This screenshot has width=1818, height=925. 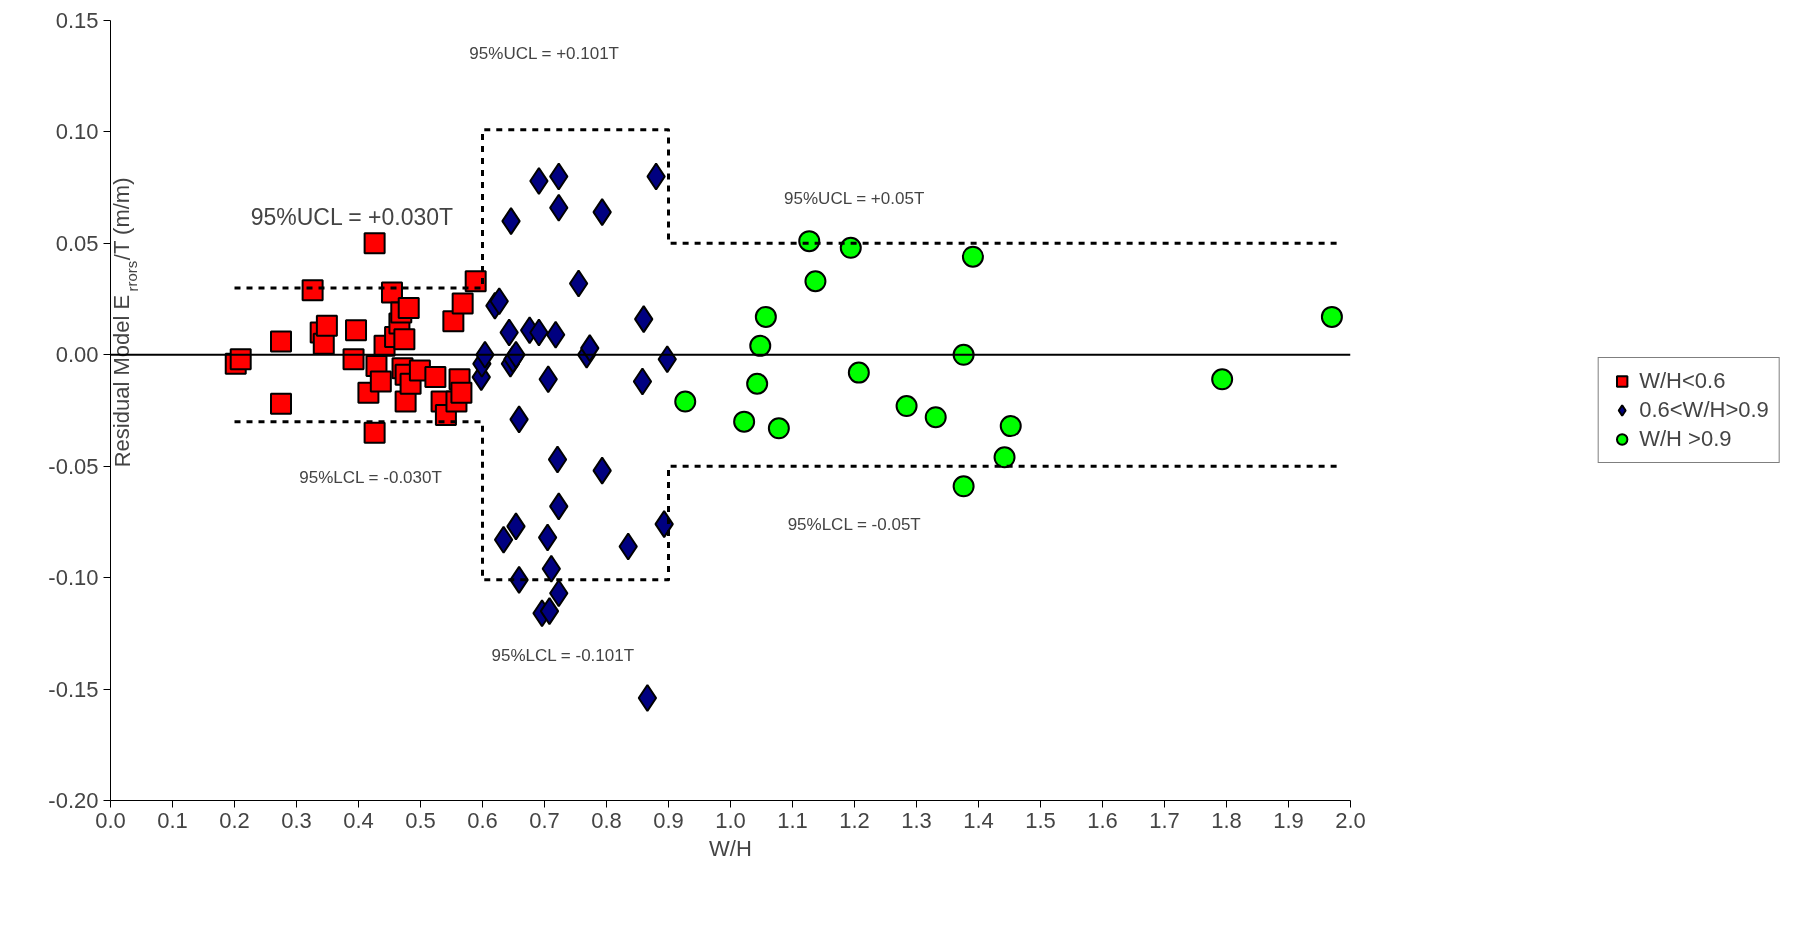 What do you see at coordinates (730, 848) in the screenshot?
I see `x-axis-title: W/H` at bounding box center [730, 848].